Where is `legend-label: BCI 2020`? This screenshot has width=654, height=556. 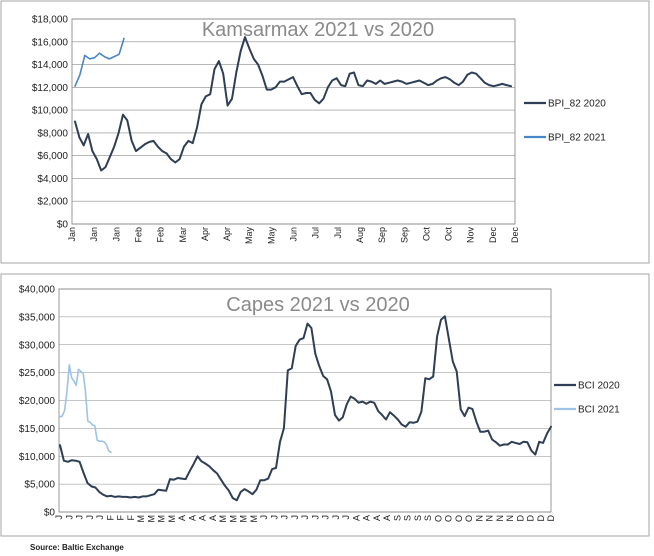 legend-label: BCI 2020 is located at coordinates (599, 386).